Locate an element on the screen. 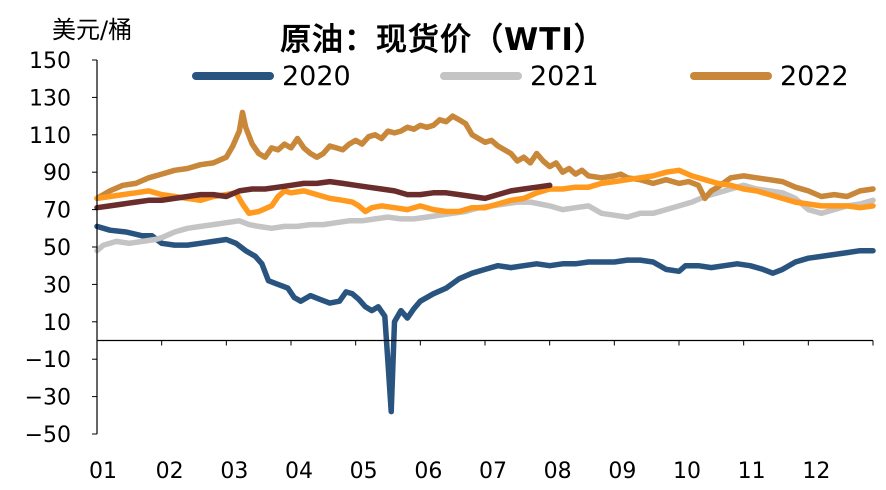 The image size is (886, 490). y-tick-label: 150 is located at coordinates (50, 61).